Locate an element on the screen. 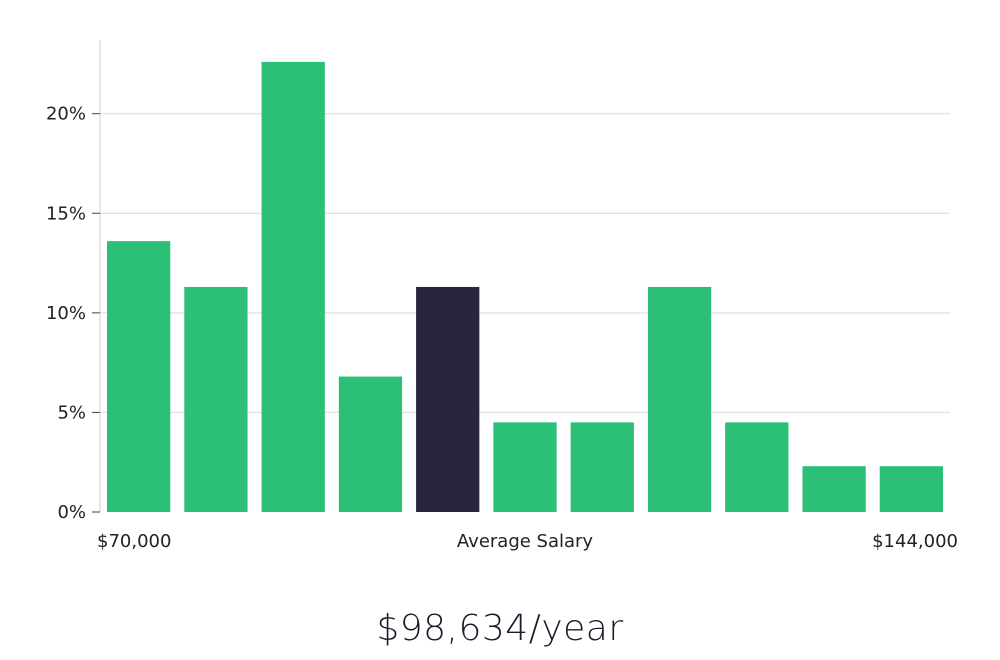 This screenshot has height=660, width=1000. y-tick-label-10: 10% is located at coordinates (66, 313).